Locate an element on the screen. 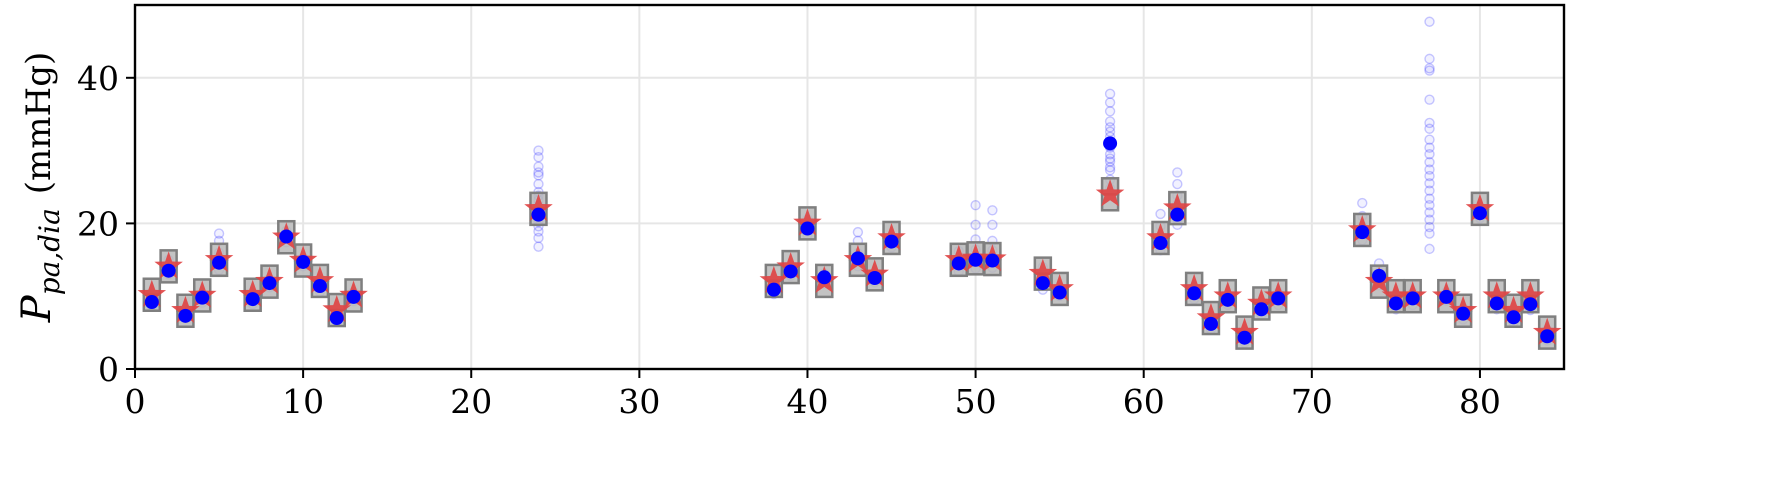  x-tick-label: 0 is located at coordinates (135, 401).